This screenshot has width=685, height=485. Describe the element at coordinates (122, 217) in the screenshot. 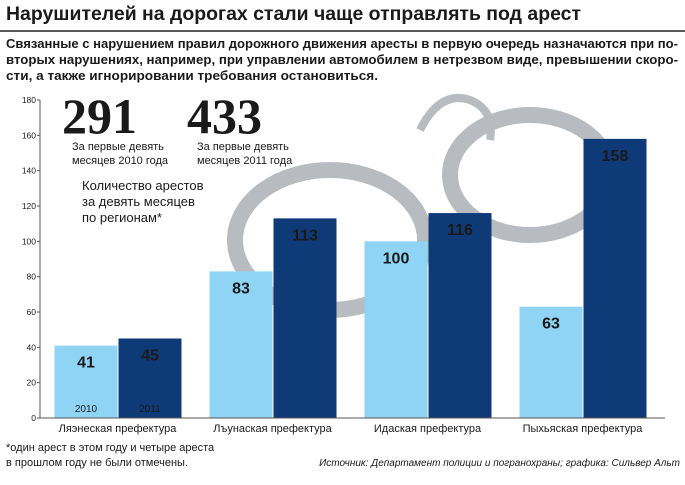

I see `annotation: по регионам*` at that location.